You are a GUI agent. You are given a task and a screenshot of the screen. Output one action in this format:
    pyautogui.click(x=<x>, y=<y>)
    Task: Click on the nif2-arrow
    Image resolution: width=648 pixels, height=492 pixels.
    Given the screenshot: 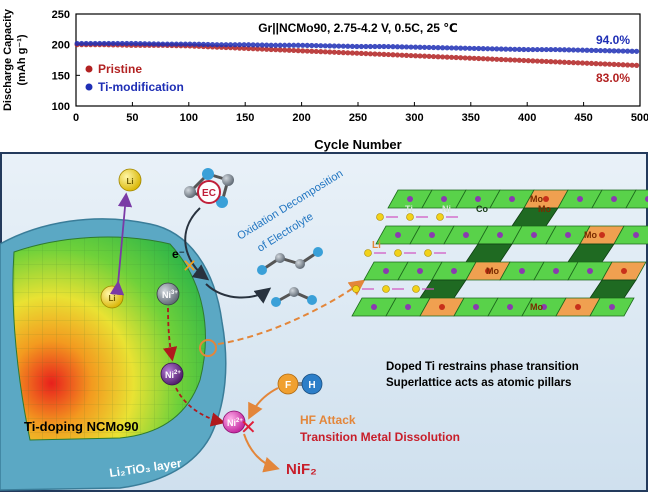 What is the action you would take?
    pyautogui.click(x=261, y=453)
    